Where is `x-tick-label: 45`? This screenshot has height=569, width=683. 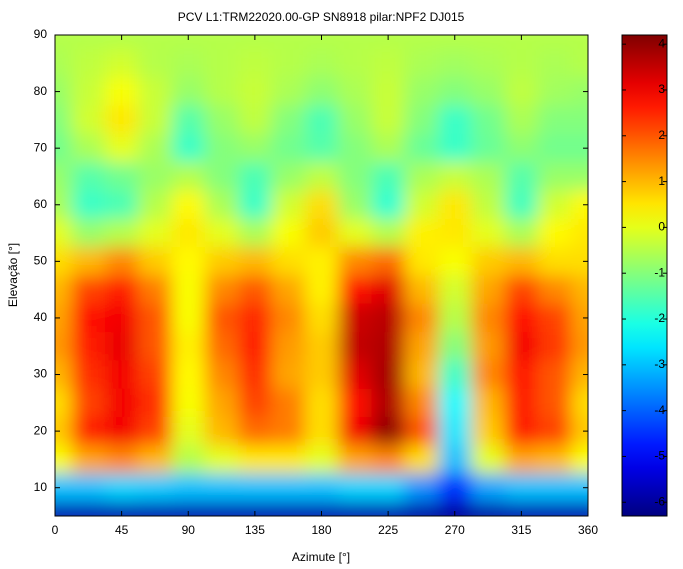 x-tick-label: 45 is located at coordinates (122, 530).